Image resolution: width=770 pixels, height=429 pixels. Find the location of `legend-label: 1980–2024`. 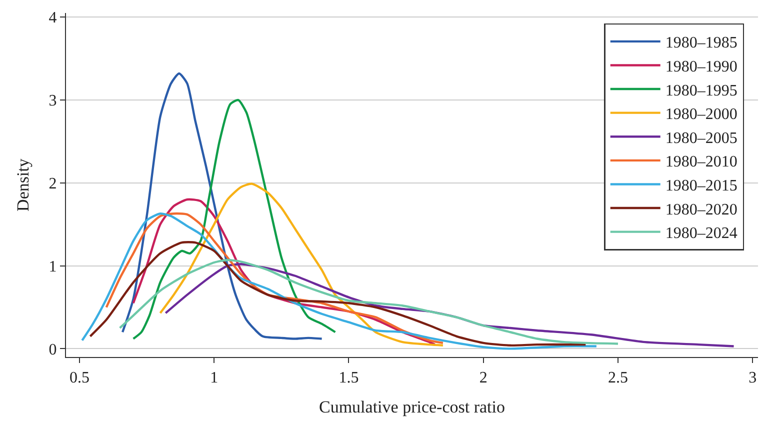

legend-label: 1980–2024 is located at coordinates (701, 233).